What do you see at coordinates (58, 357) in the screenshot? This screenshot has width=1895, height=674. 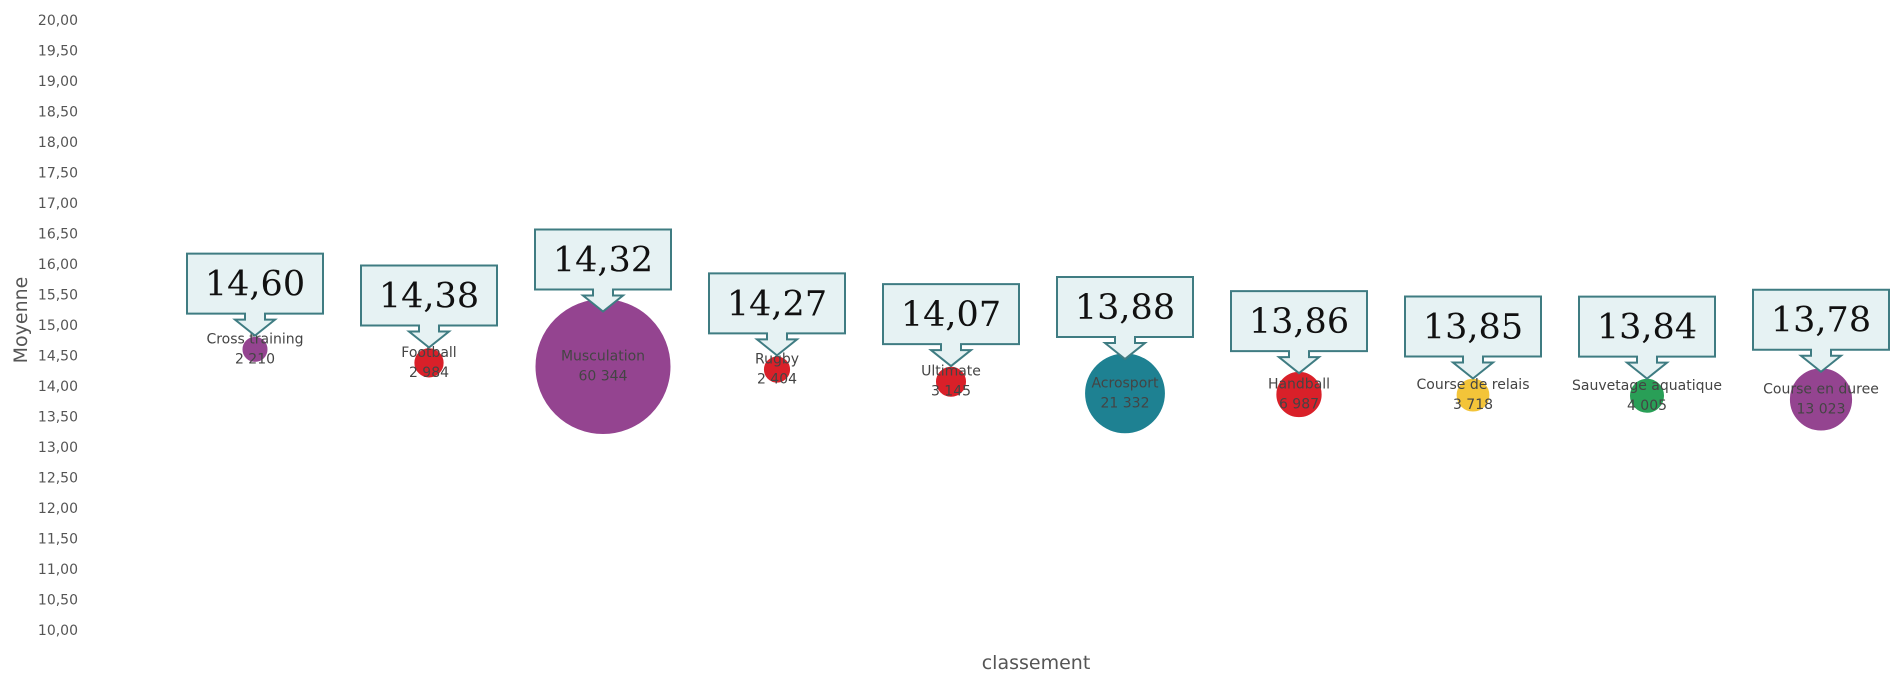 I see `y-tick-label: 14,50` at bounding box center [58, 357].